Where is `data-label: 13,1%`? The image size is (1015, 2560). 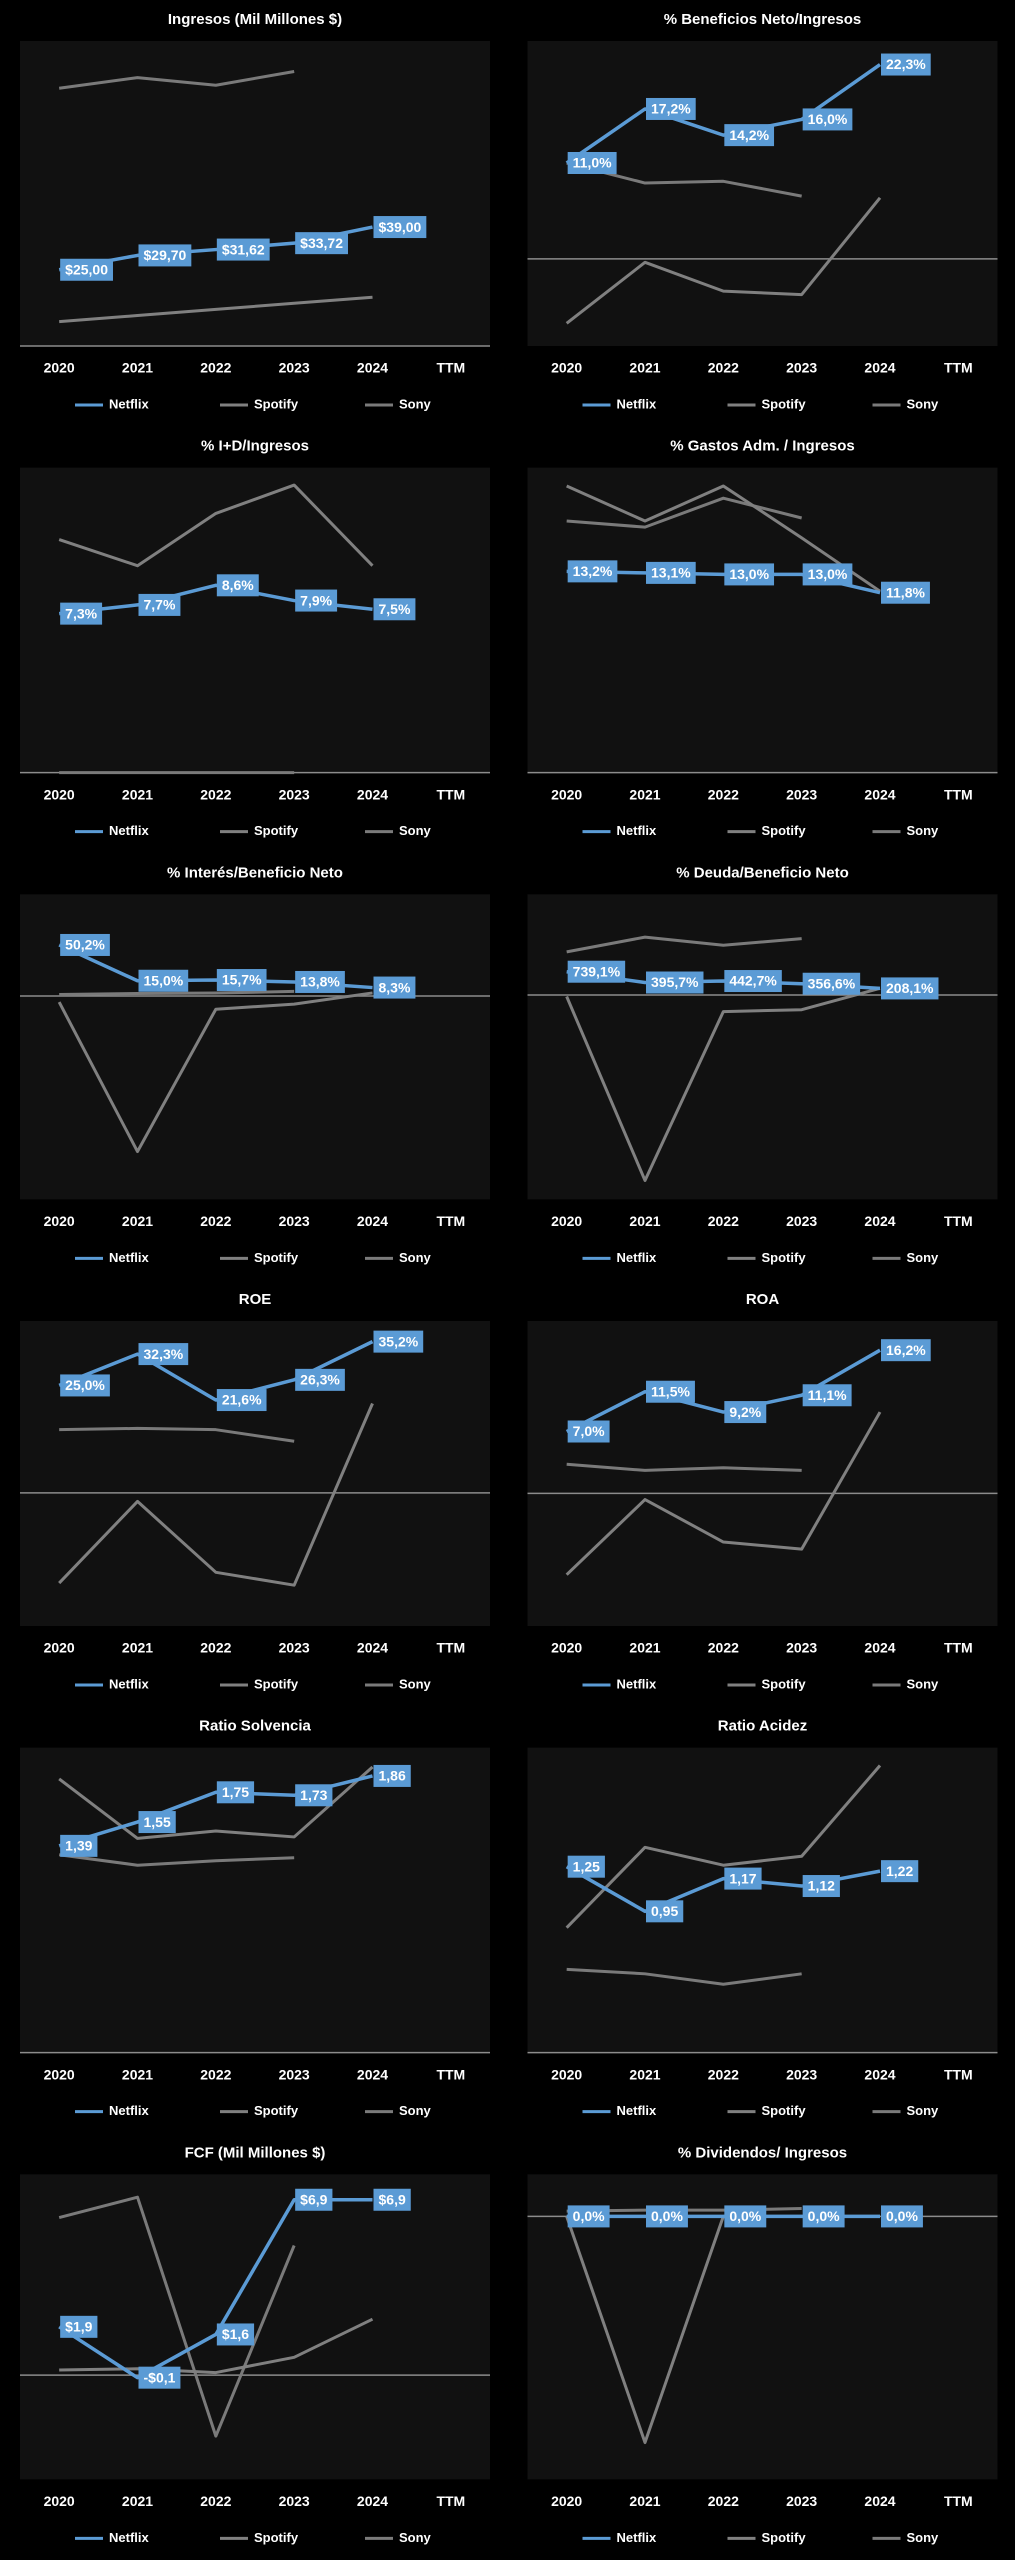
data-label: 13,1% is located at coordinates (671, 572).